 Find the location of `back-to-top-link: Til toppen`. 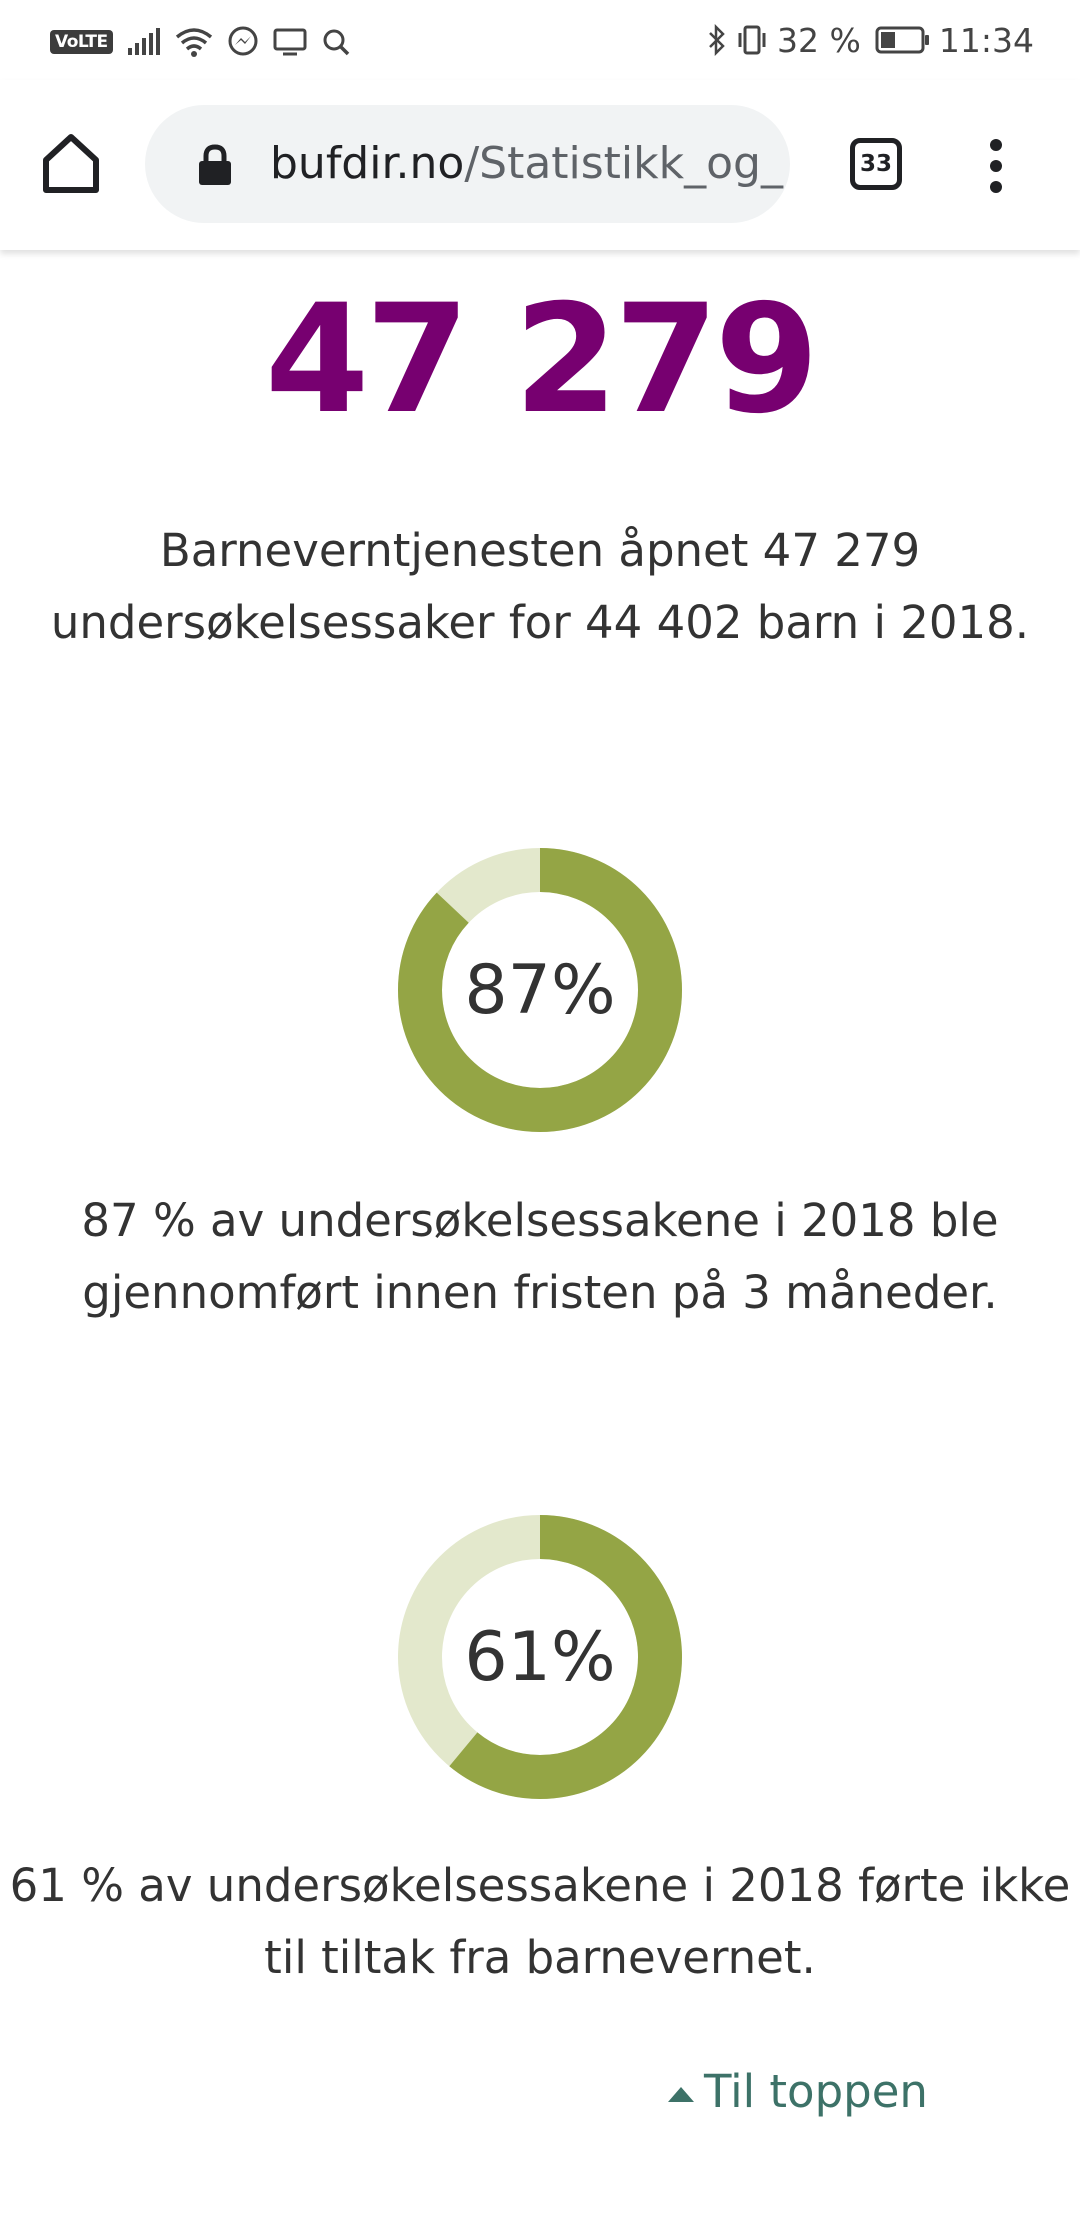

back-to-top-link: Til toppen is located at coordinates (798, 2091).